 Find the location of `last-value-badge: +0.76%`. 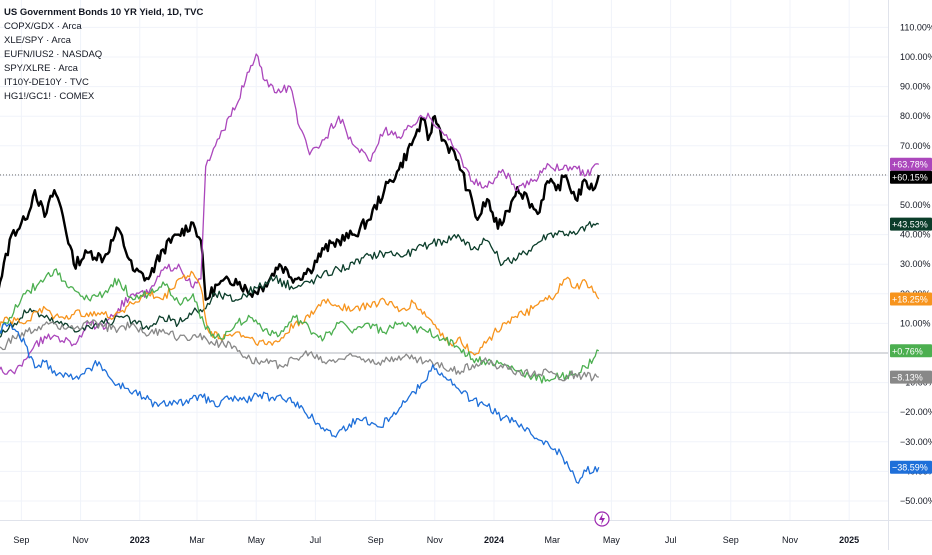

last-value-badge: +0.76% is located at coordinates (911, 351).